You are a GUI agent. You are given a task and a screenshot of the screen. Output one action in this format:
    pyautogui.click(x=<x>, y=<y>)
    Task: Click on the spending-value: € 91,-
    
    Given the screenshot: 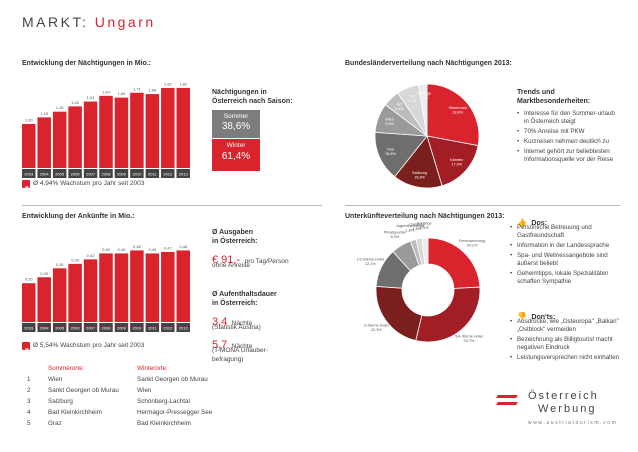 What is the action you would take?
    pyautogui.click(x=226, y=260)
    